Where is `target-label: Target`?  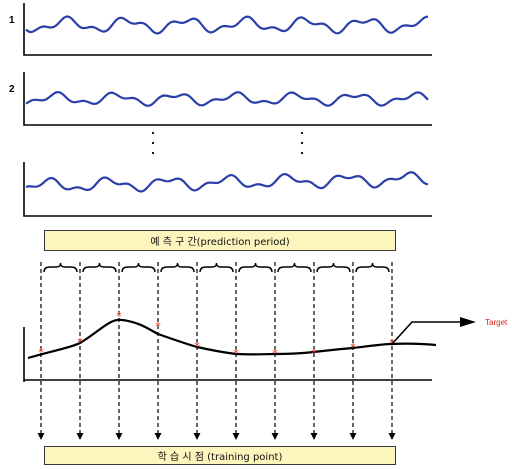 target-label: Target is located at coordinates (496, 322).